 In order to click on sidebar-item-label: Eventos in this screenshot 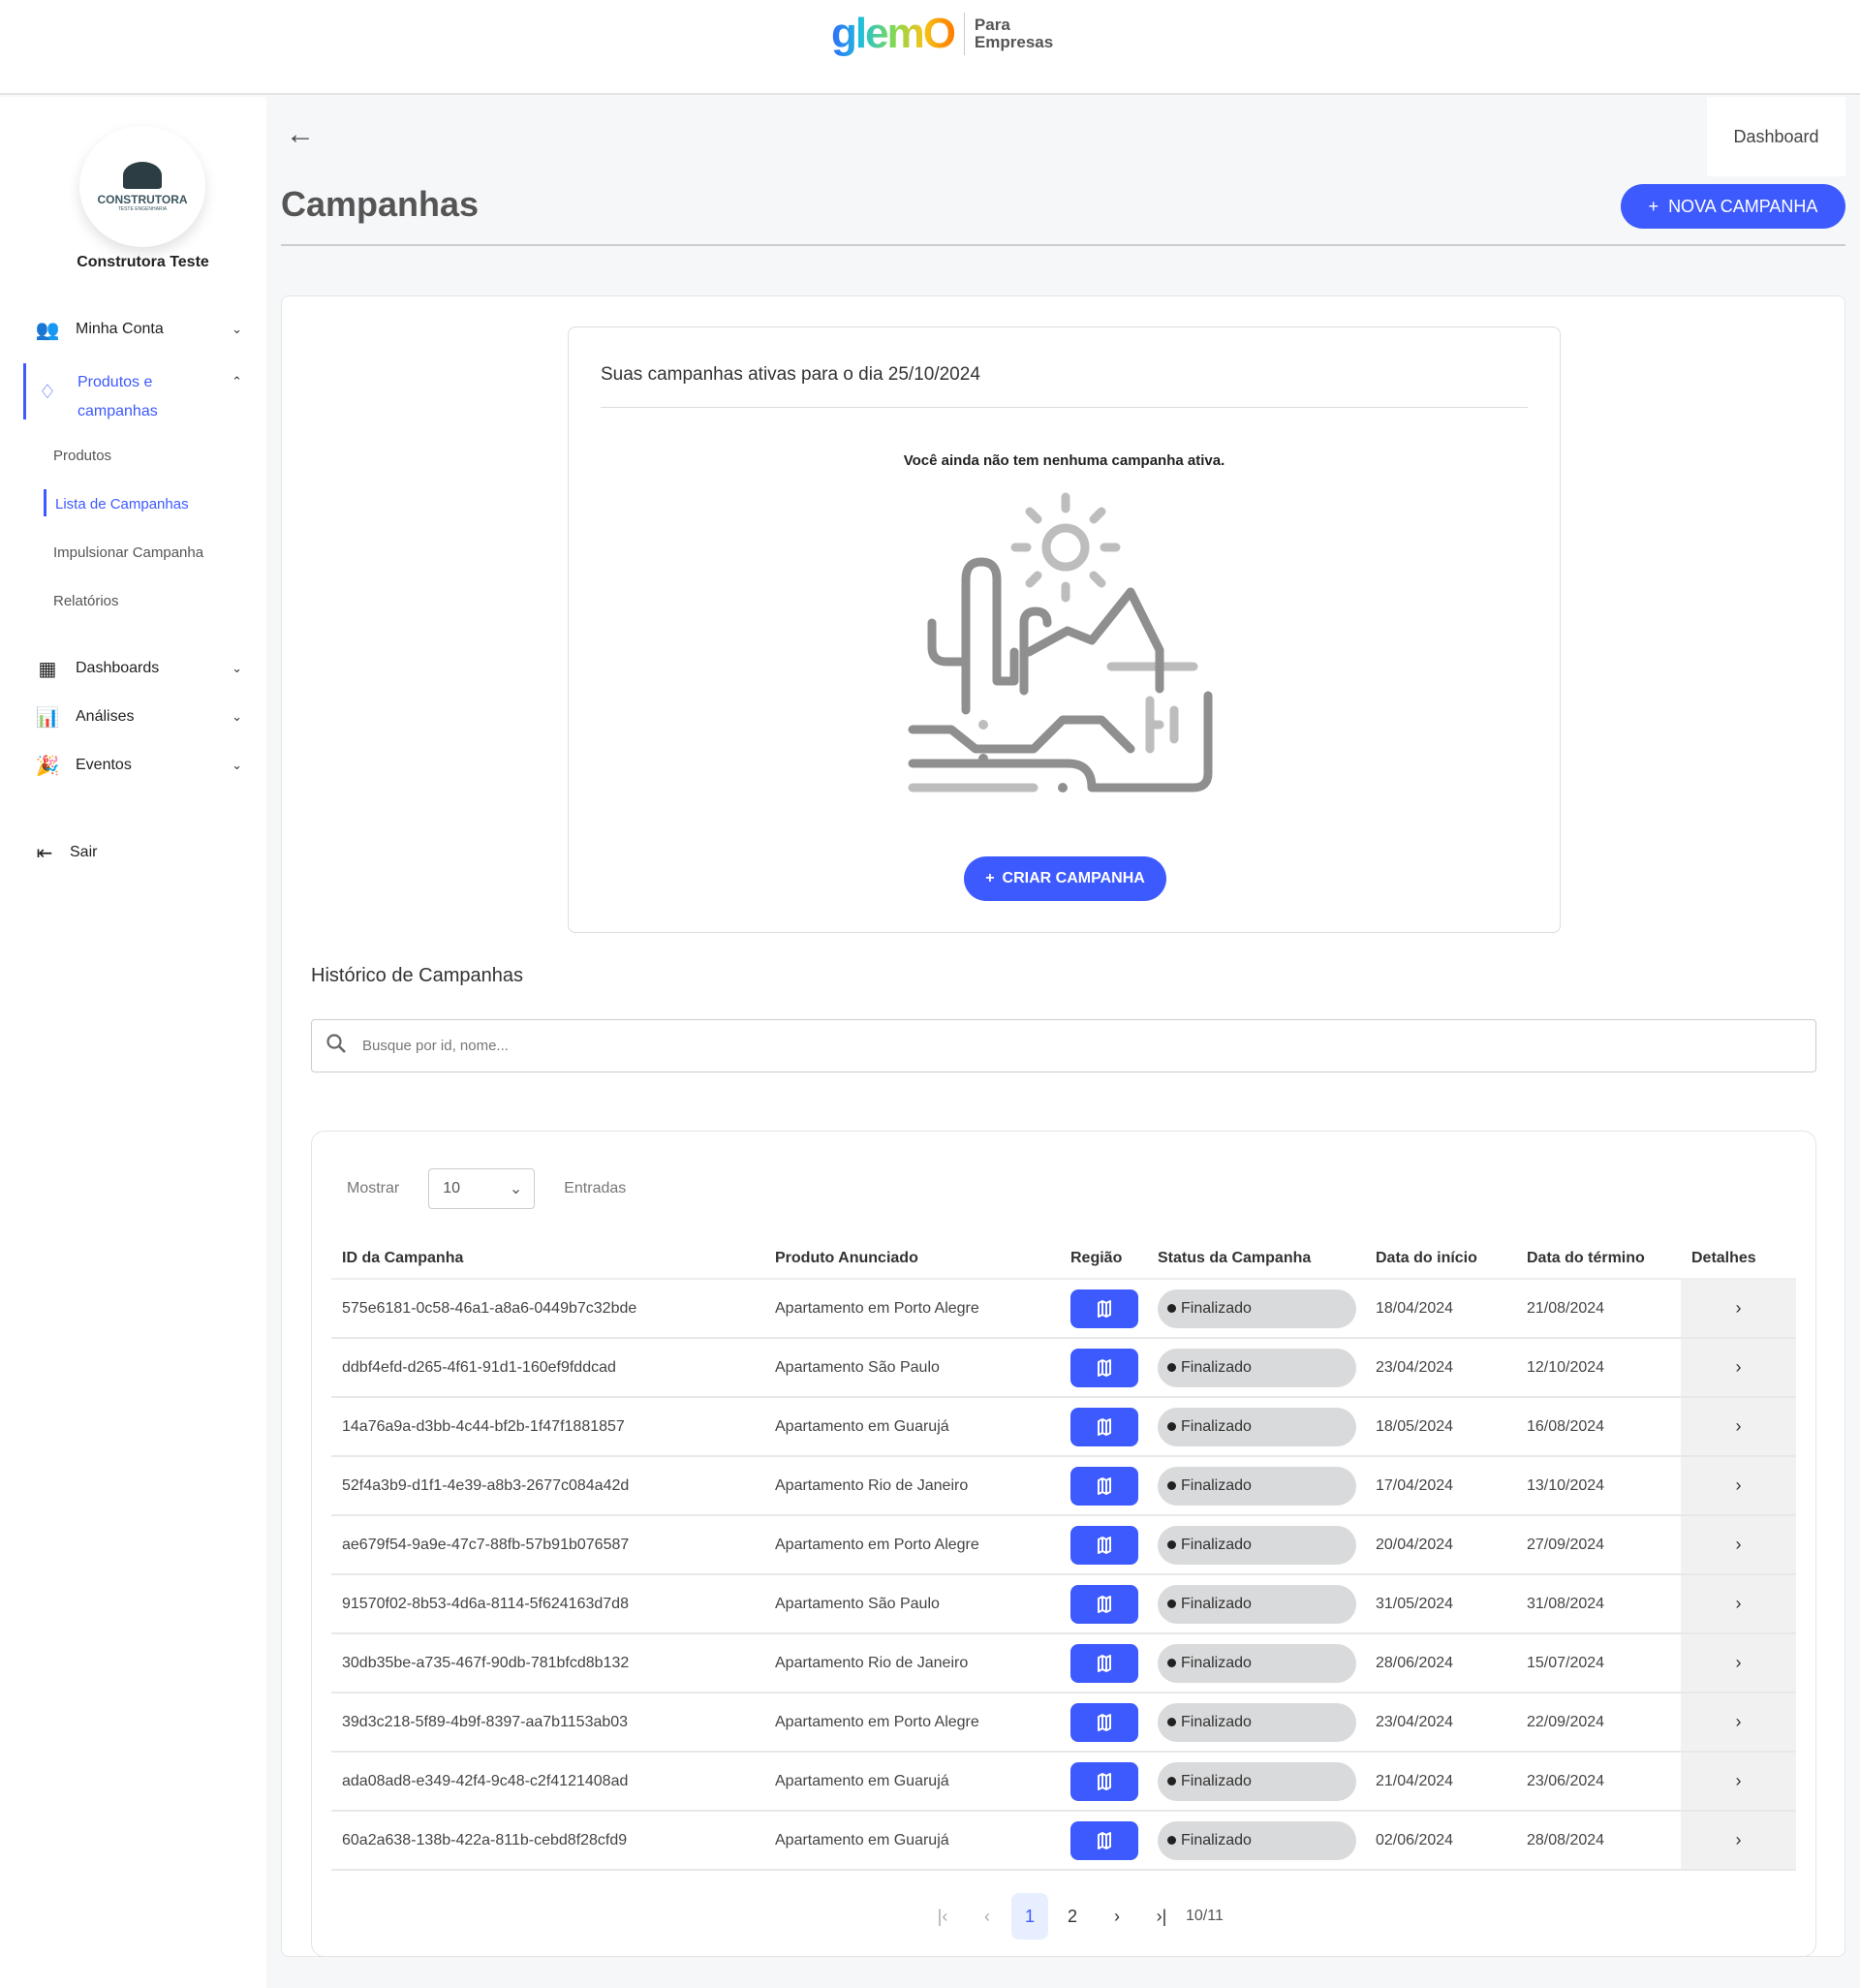, I will do `click(104, 765)`.